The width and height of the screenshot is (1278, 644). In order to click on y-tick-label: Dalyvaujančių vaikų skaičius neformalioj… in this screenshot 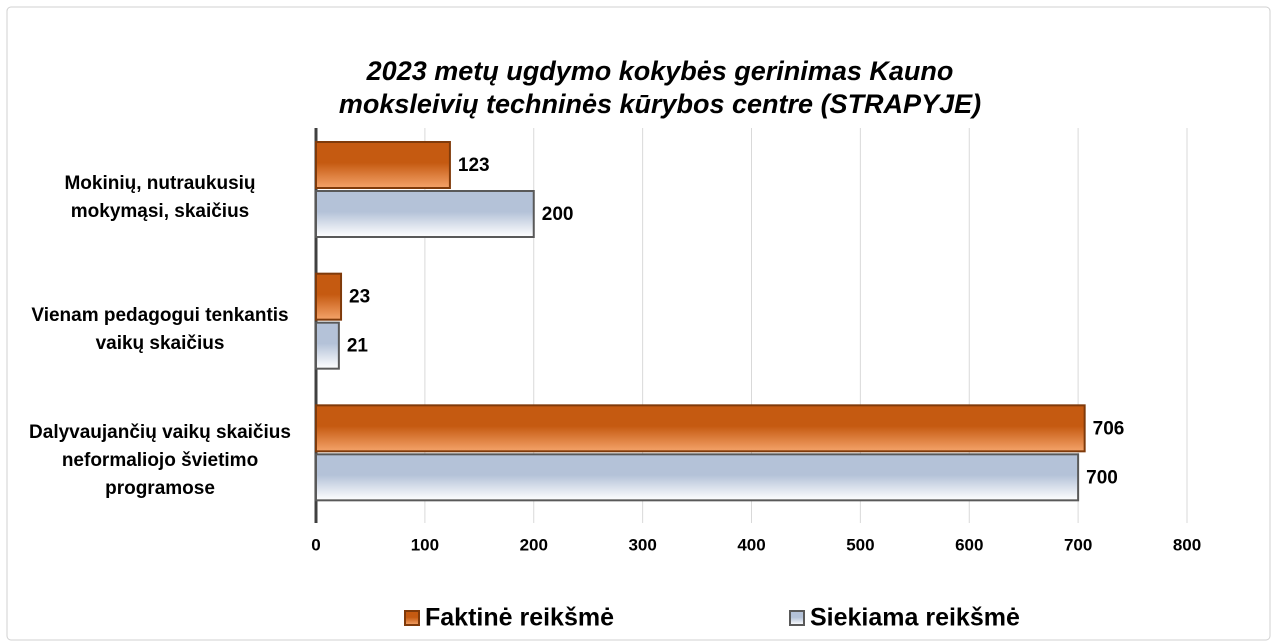, I will do `click(160, 461)`.